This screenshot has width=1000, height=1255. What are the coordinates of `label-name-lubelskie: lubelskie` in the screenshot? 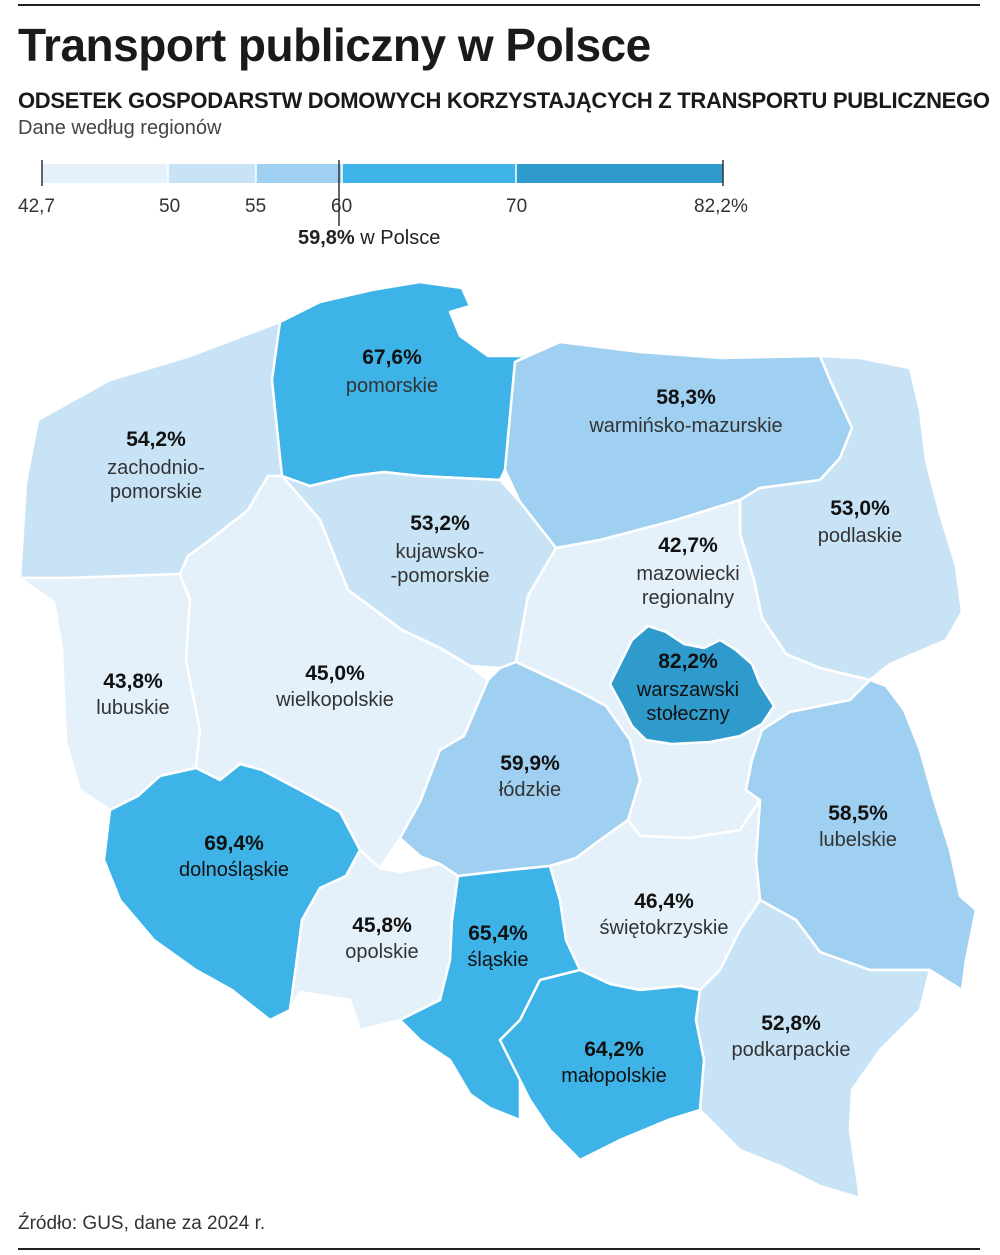 It's located at (858, 840).